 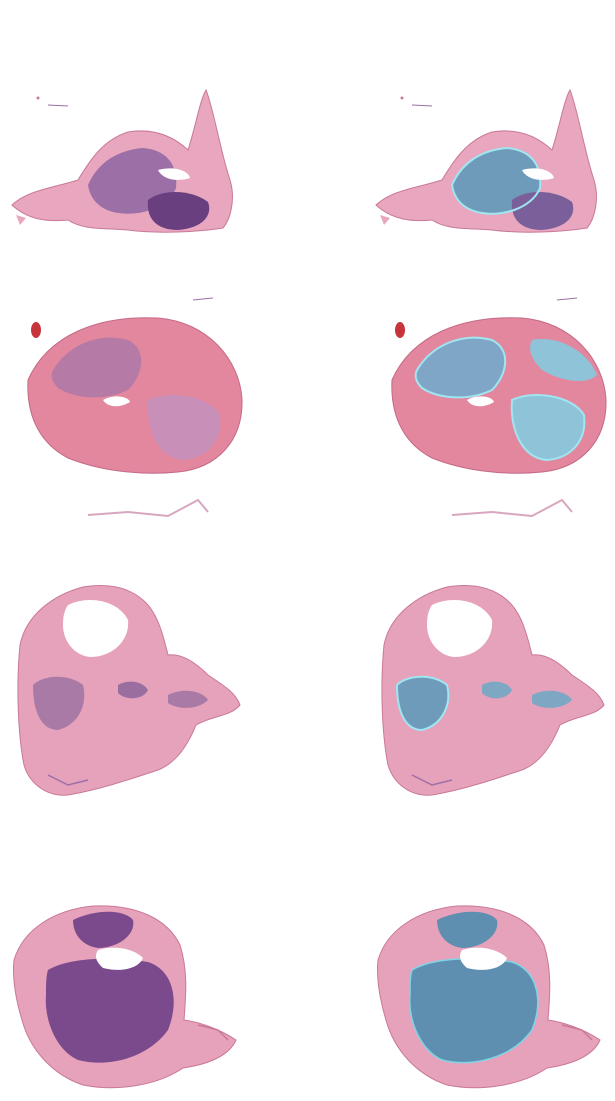 I want to click on tissue-slide-4-original, so click(x=128, y=997).